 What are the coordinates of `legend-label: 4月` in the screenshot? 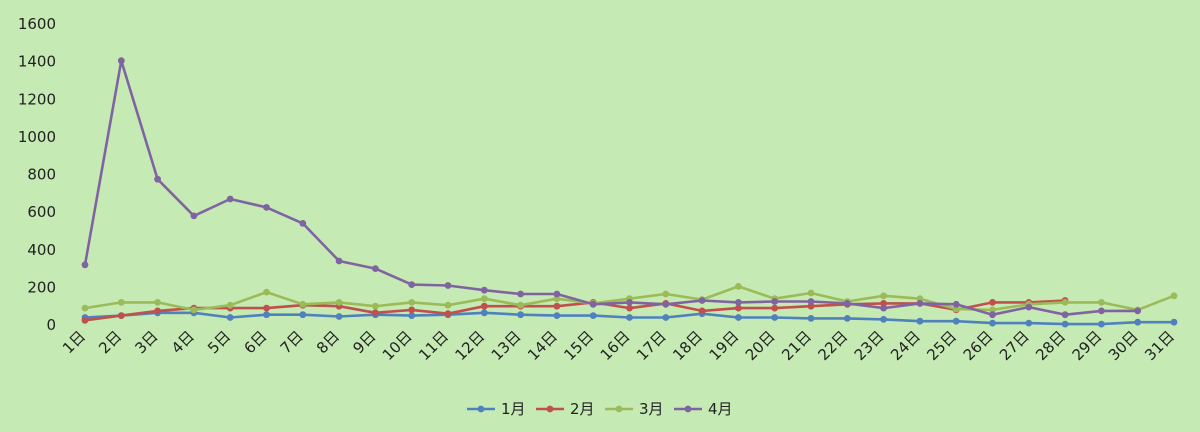 It's located at (720, 409).